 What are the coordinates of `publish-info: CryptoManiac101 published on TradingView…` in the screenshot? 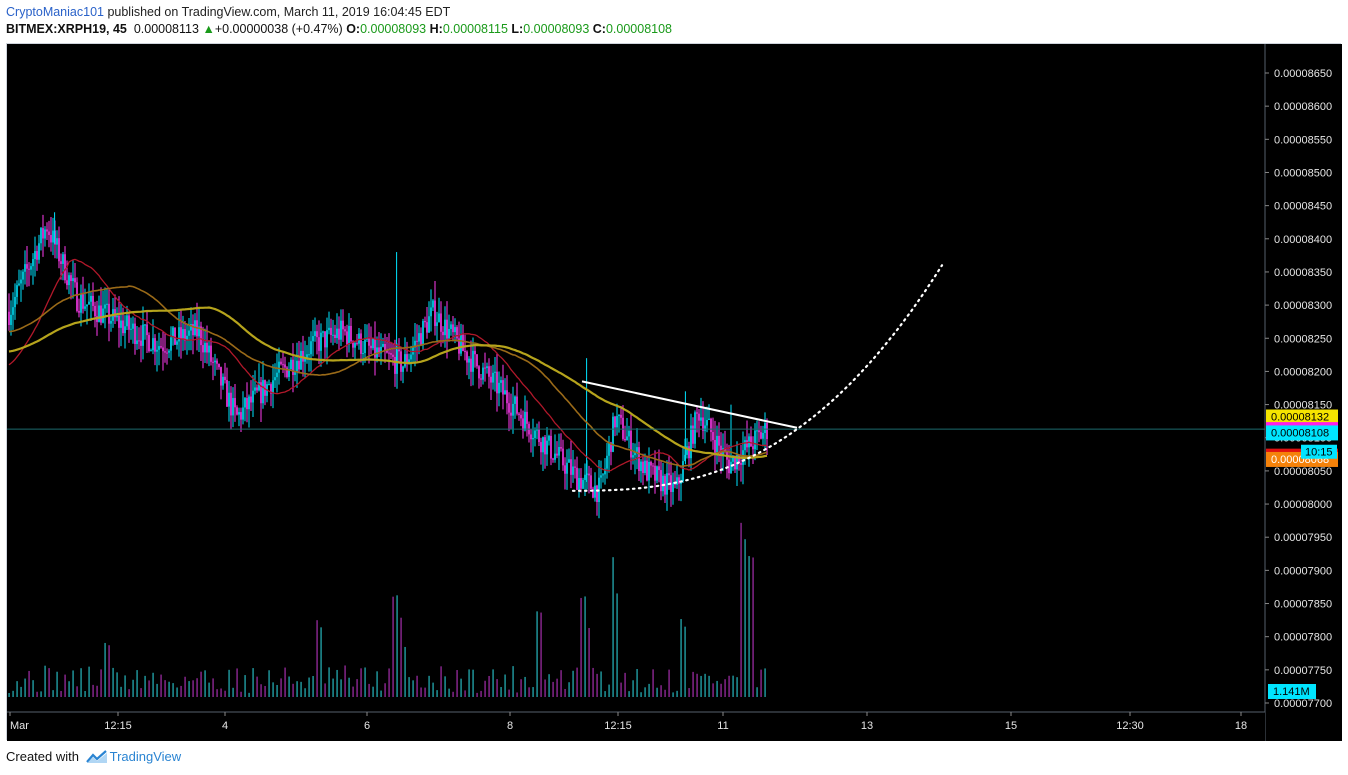 It's located at (228, 12).